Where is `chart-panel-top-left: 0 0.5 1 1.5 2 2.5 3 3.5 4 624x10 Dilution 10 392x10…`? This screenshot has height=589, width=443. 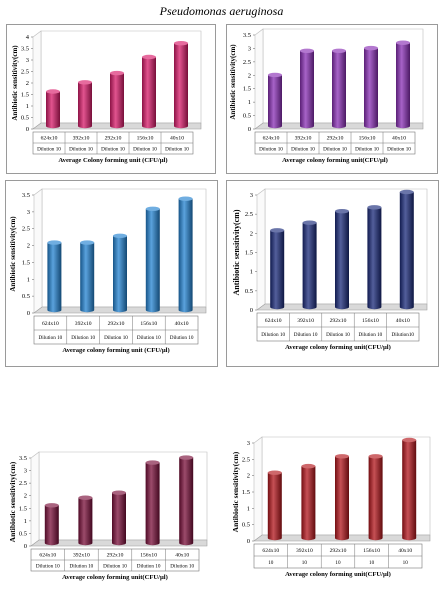
chart-panel-top-left: 0 0.5 1 1.5 2 2.5 3 3.5 4 624x10 Dilution 10 392x10… is located at coordinates (111, 99).